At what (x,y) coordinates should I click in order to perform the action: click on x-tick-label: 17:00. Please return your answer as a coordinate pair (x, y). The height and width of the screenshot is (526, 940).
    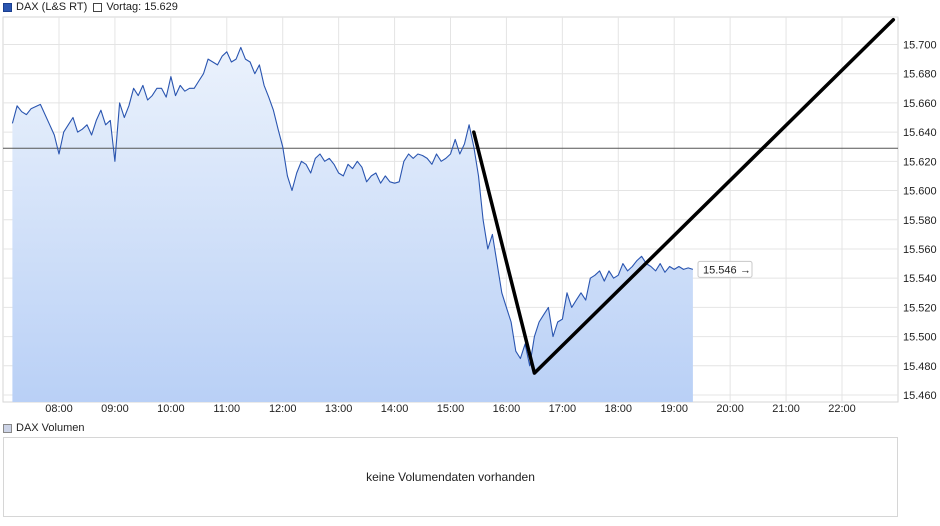
    Looking at the image, I should click on (563, 409).